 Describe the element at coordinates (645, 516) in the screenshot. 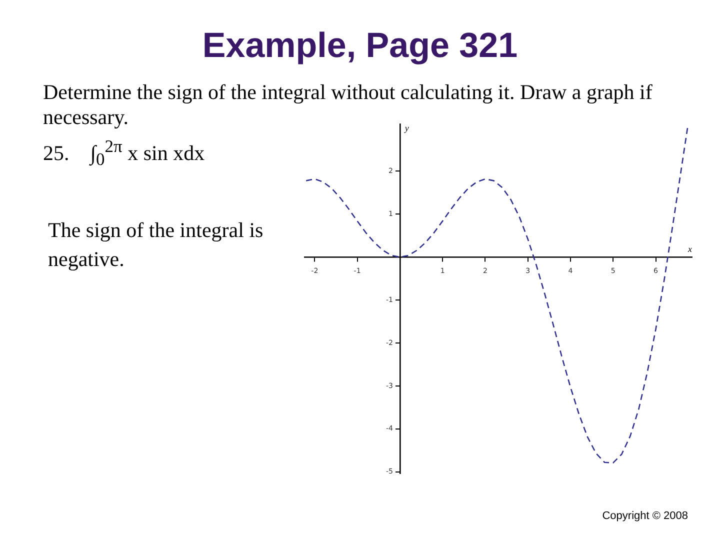

I see `text: Copyright © 2008` at that location.